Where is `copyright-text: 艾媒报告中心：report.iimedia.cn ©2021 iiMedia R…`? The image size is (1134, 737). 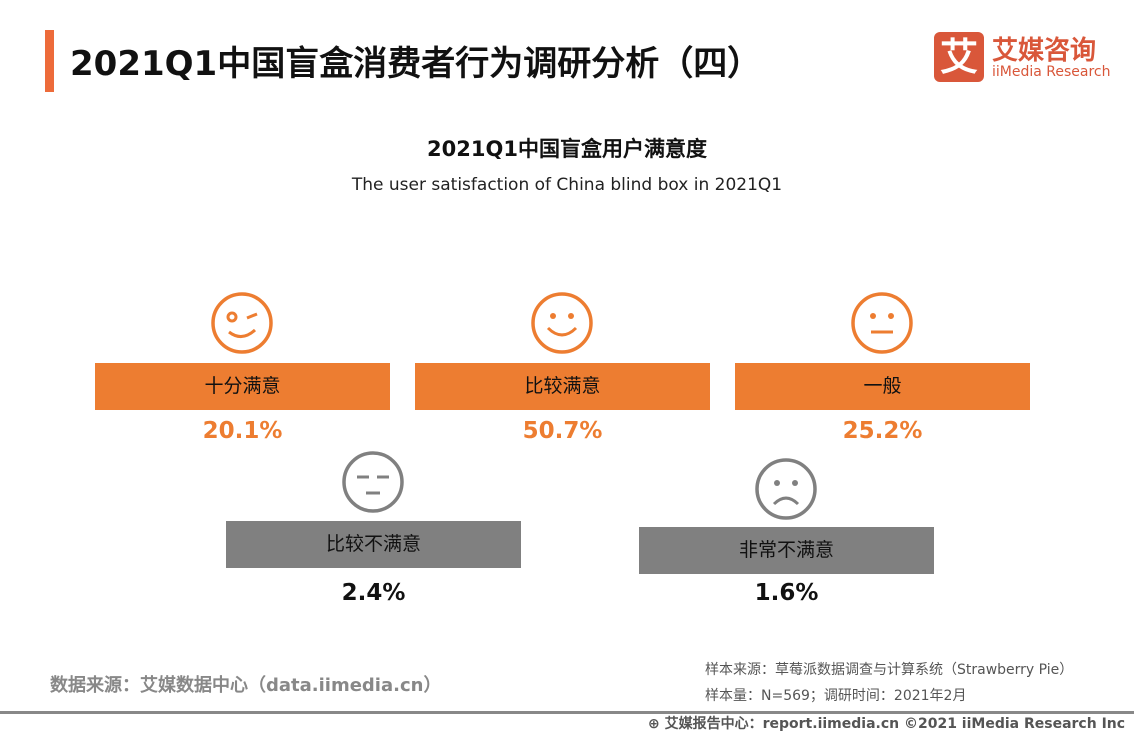 copyright-text: 艾媒报告中心：report.iimedia.cn ©2021 iiMedia R… is located at coordinates (895, 724).